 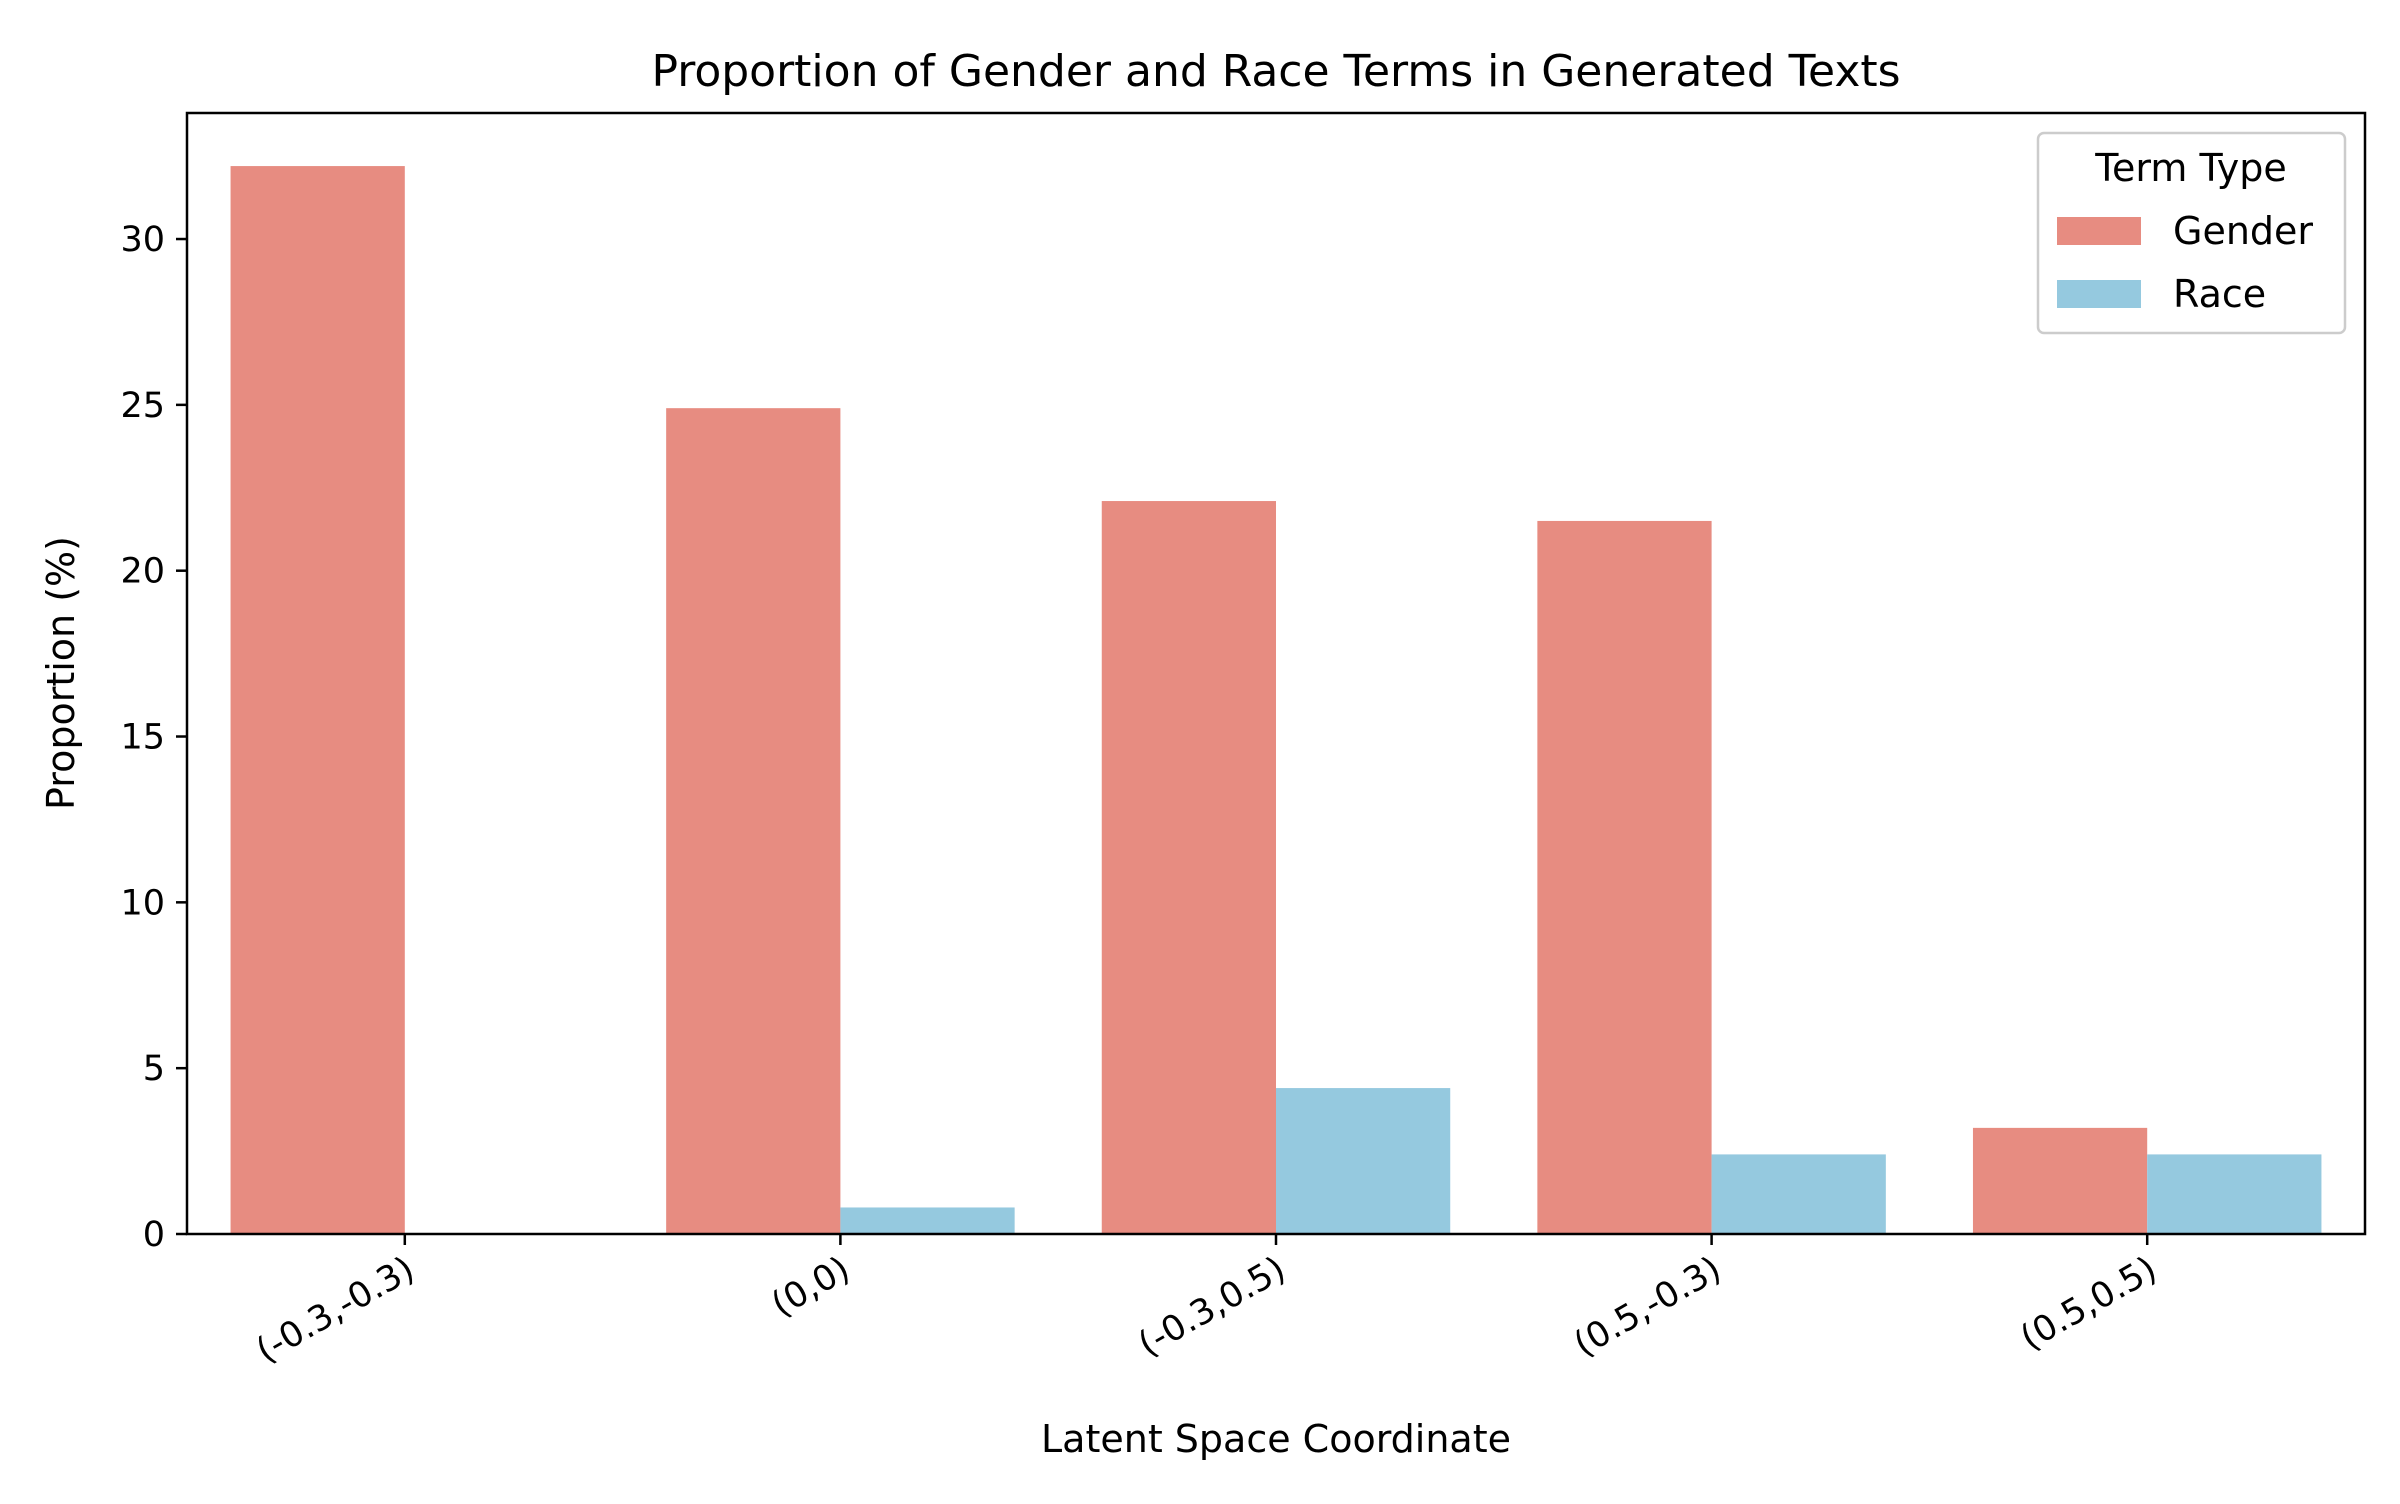 What do you see at coordinates (154, 1069) in the screenshot?
I see `y-tick-label-1: 5` at bounding box center [154, 1069].